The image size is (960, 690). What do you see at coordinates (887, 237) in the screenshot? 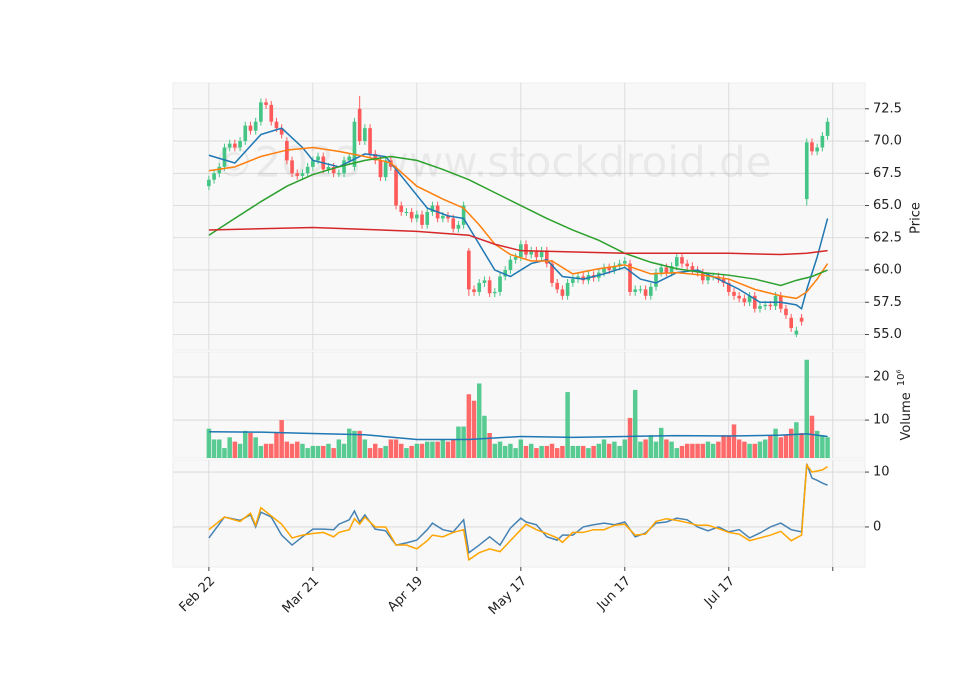
I see `y-tick-label: 62.5` at bounding box center [887, 237].